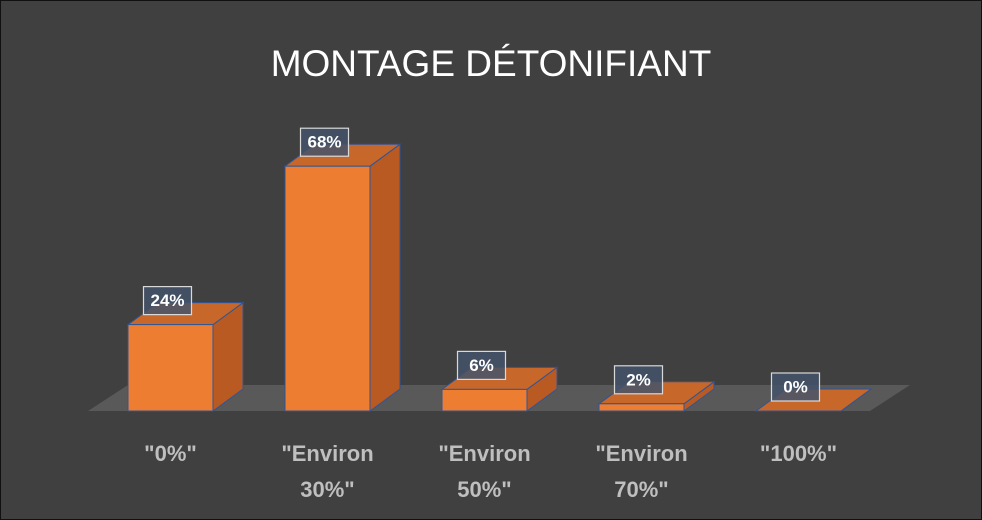  What do you see at coordinates (798, 453) in the screenshot?
I see `x-tick-label: "100%"` at bounding box center [798, 453].